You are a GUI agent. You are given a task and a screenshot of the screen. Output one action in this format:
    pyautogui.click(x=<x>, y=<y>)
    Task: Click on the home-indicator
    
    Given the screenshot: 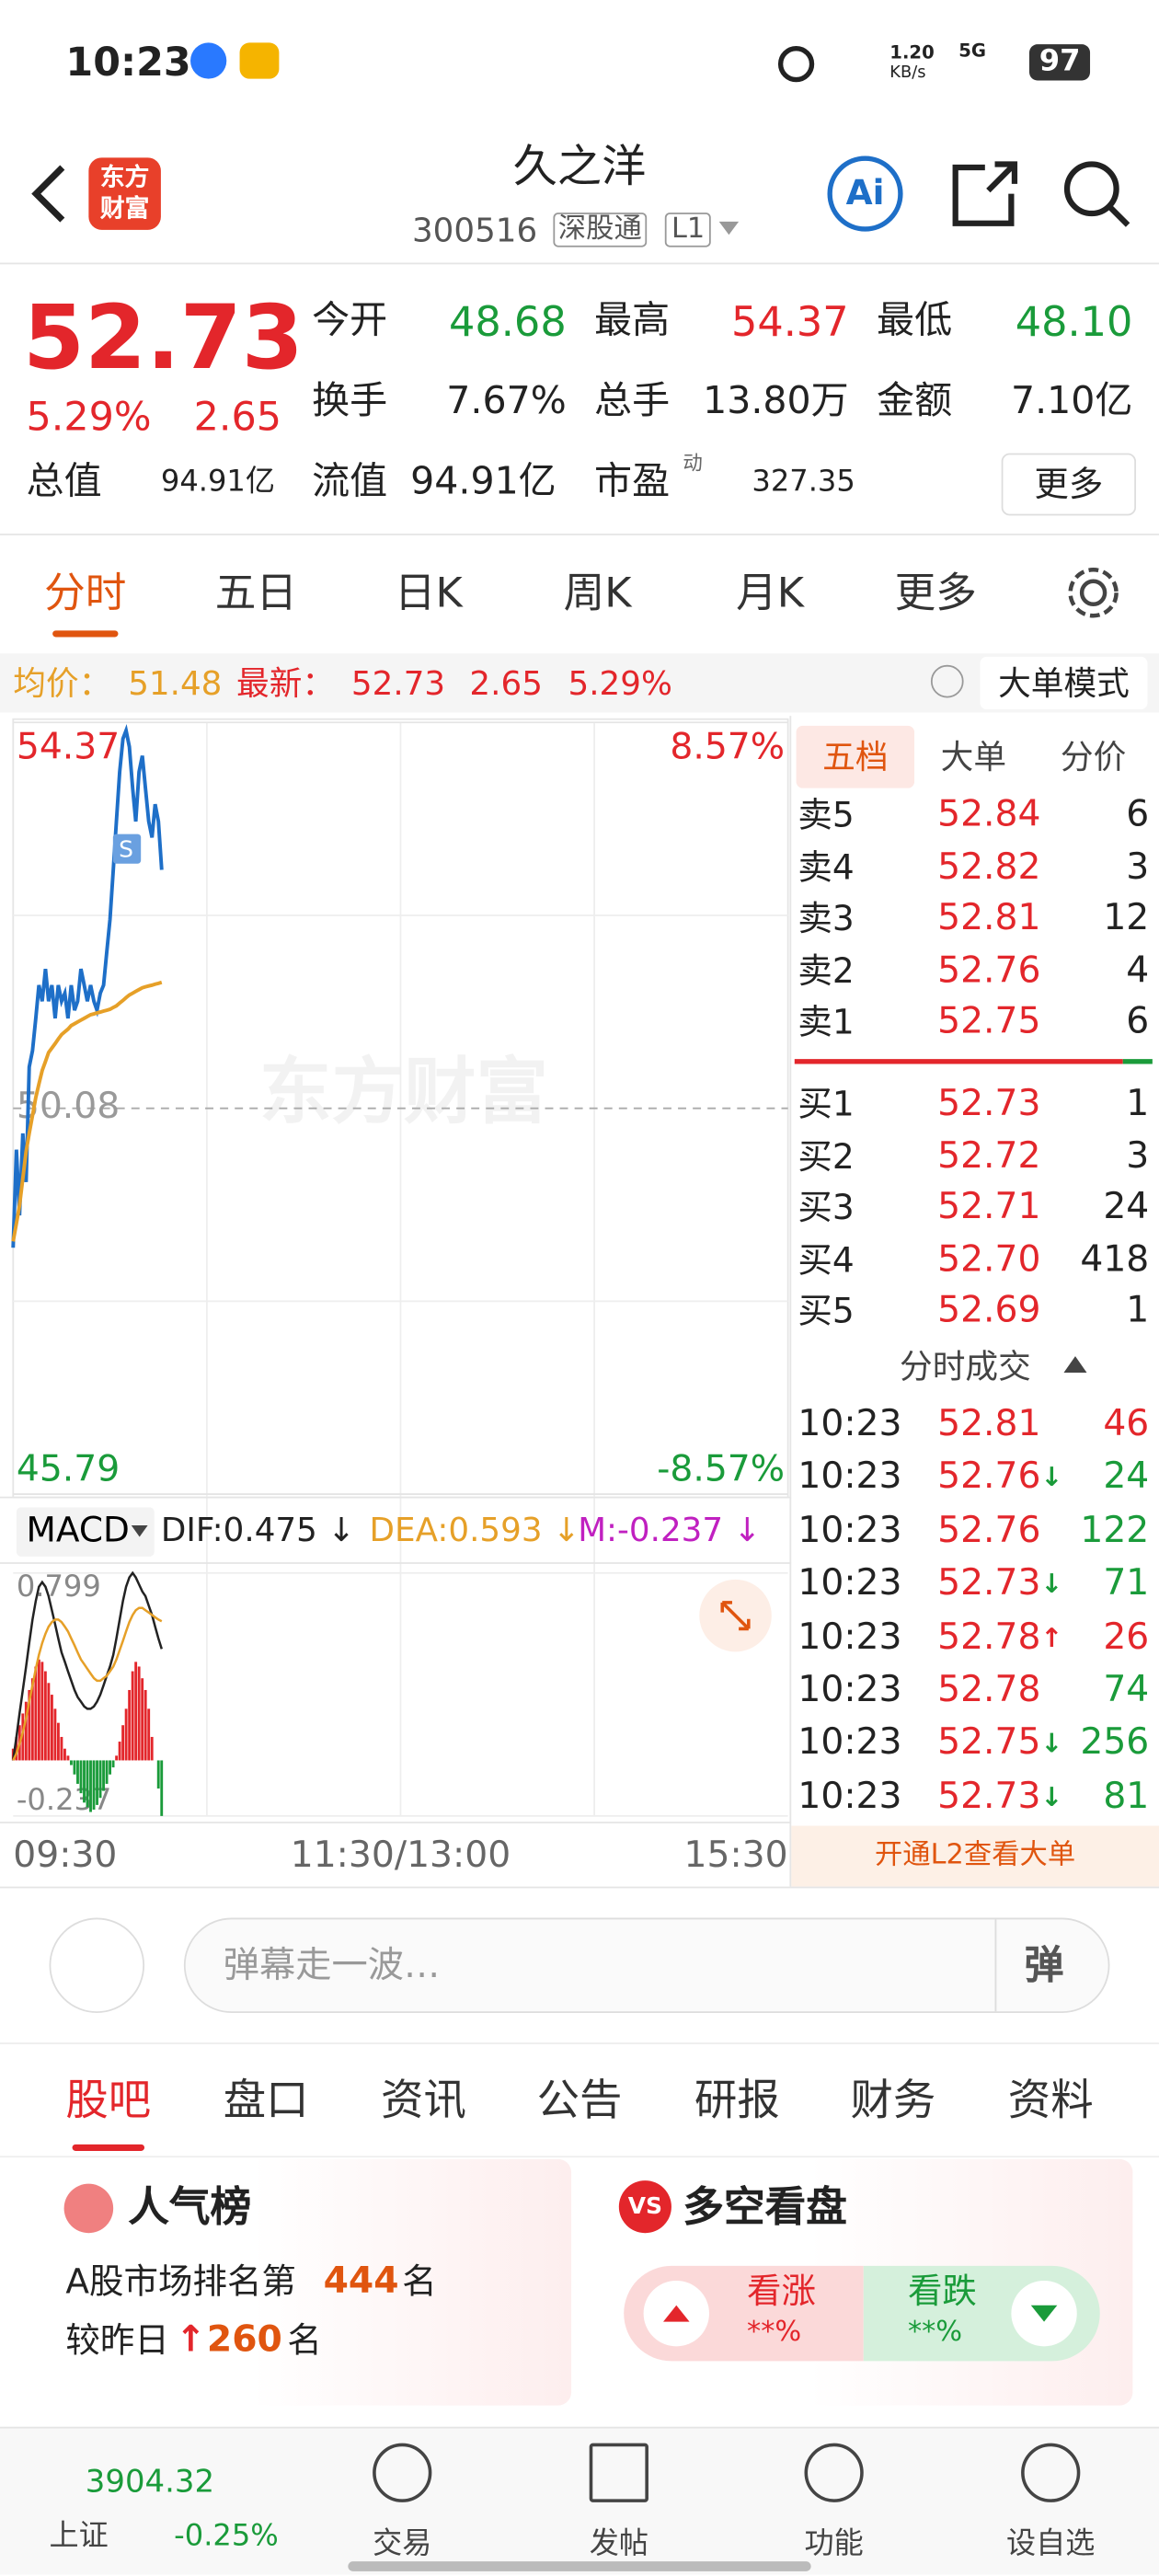 What is the action you would take?
    pyautogui.click(x=579, y=2566)
    